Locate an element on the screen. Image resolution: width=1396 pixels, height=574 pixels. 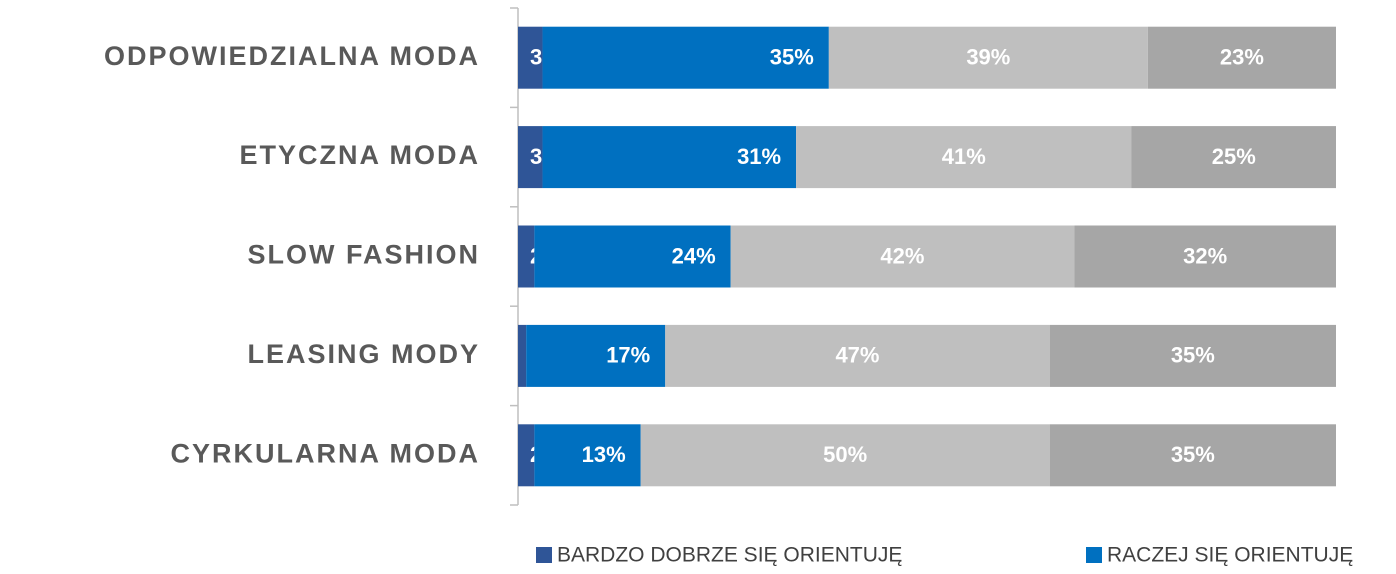
value-label: 13% is located at coordinates (604, 454).